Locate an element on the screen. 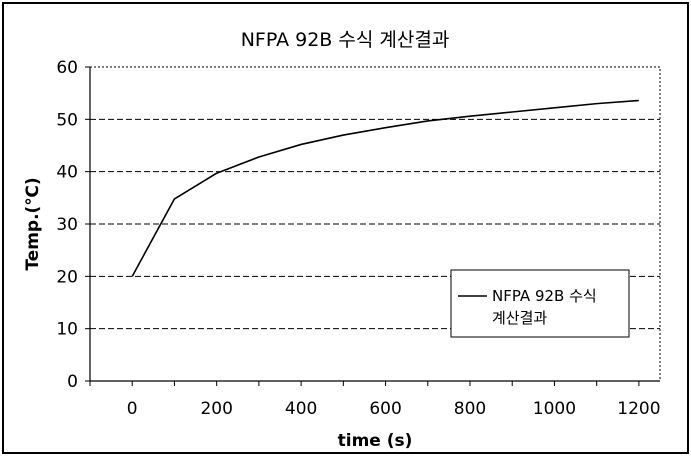 This screenshot has width=691, height=456. x-axis-label: time (s) is located at coordinates (375, 441).